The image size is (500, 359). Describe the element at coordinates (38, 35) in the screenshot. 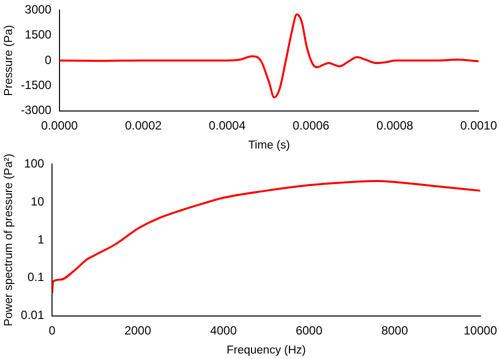

I see `y-tick-label: 1500` at that location.